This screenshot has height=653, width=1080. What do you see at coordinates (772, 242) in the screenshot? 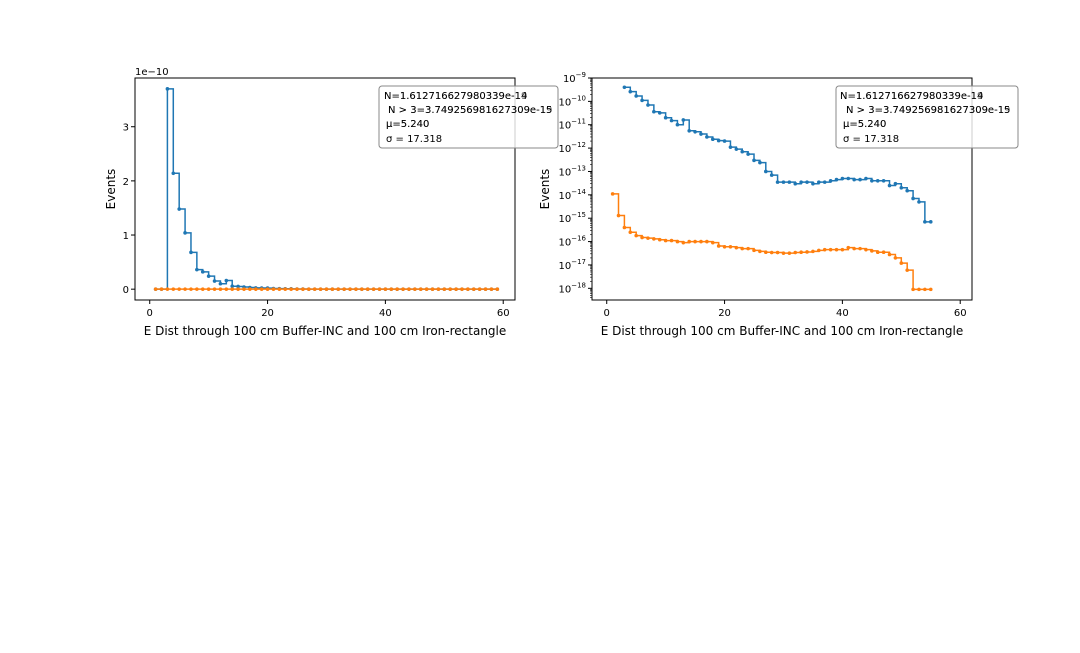
I see `series-line-orange` at bounding box center [772, 242].